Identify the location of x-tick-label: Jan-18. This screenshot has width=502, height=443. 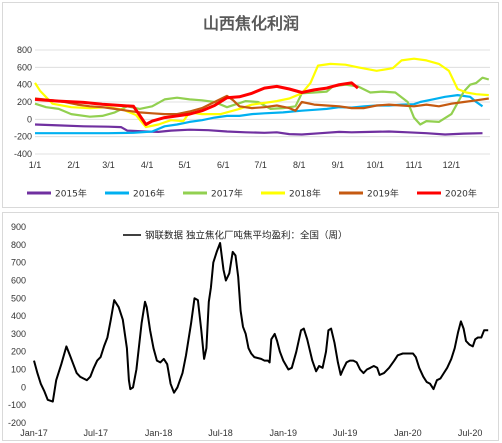
(159, 433).